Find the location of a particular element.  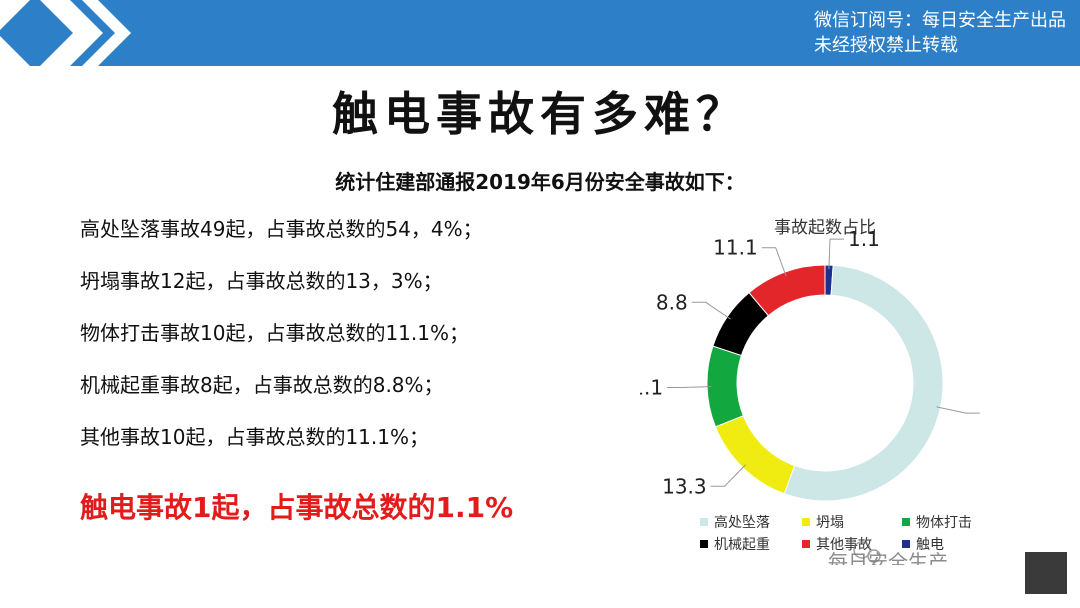

data-label: 1.1 is located at coordinates (864, 239).